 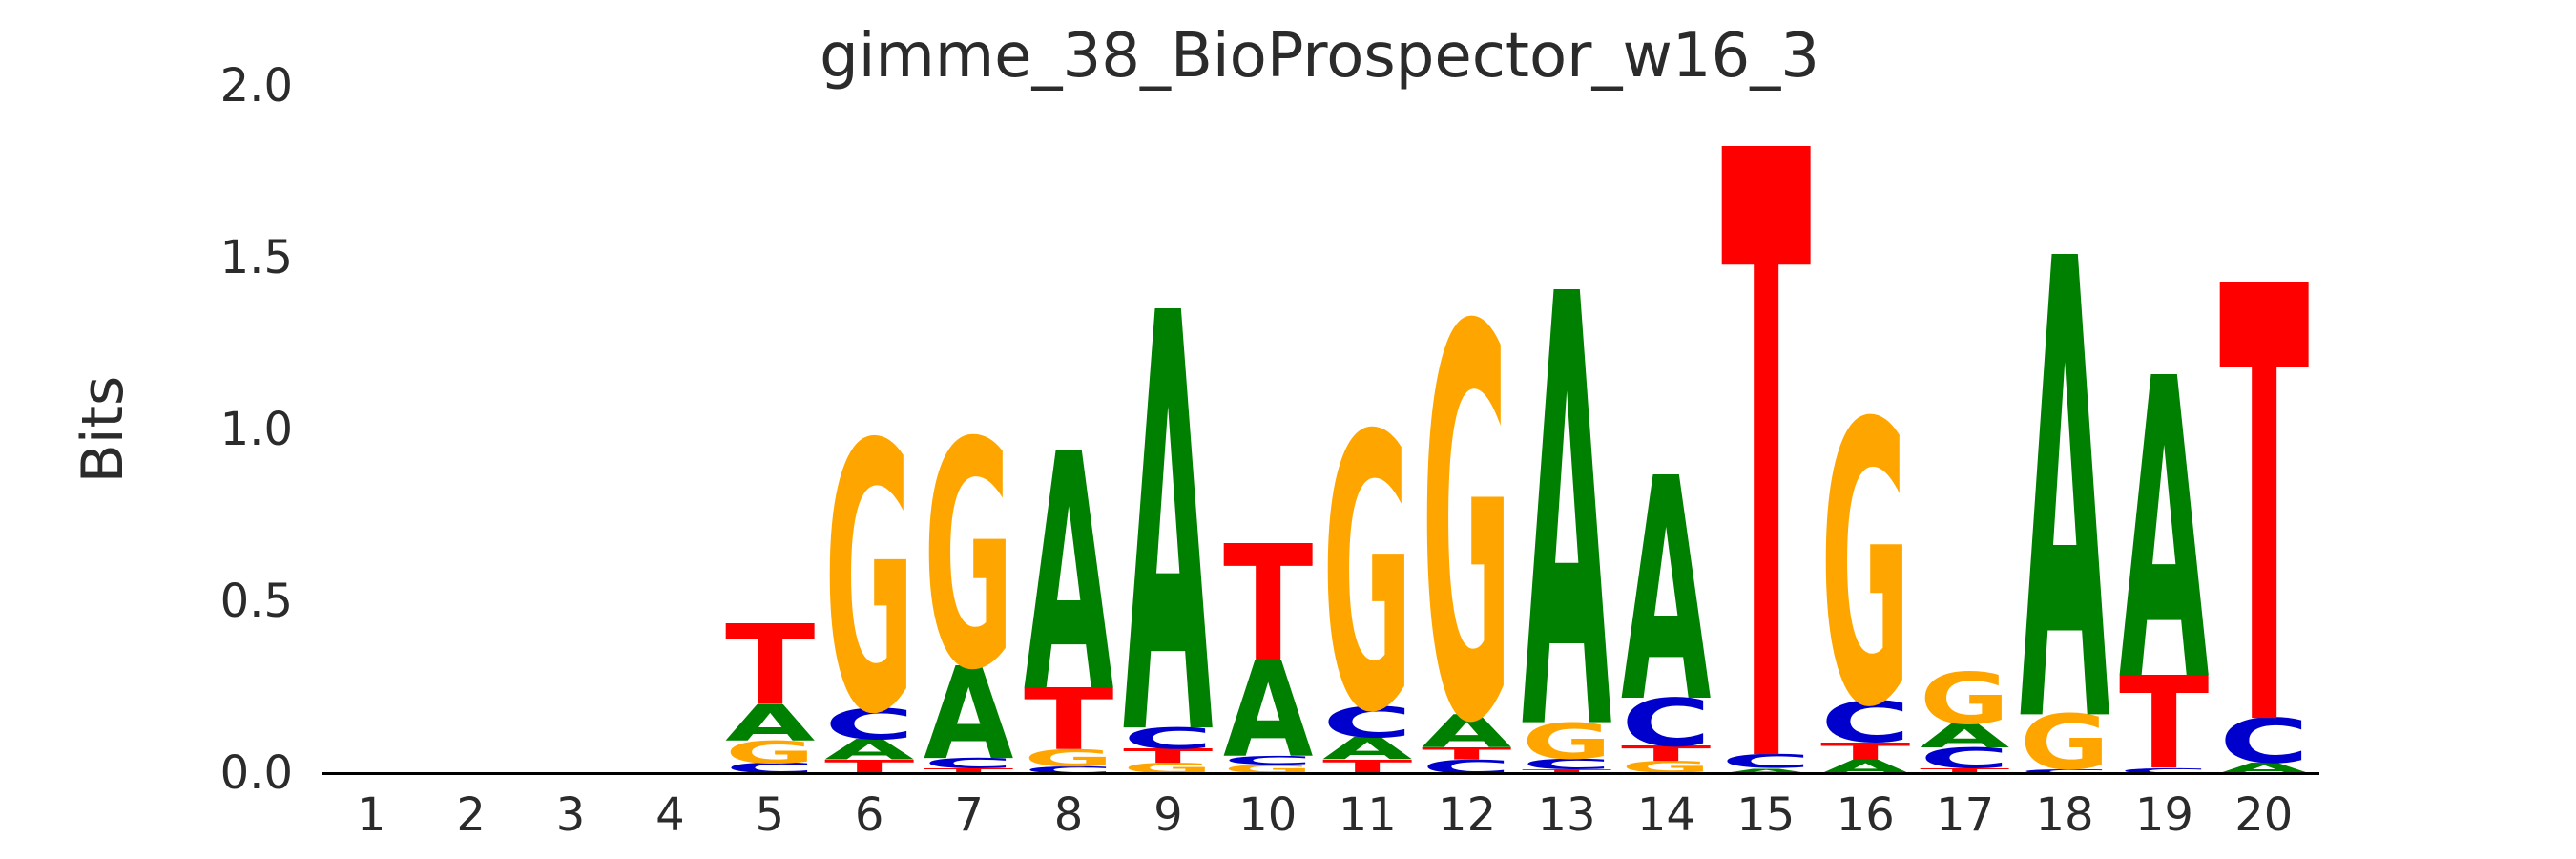 What do you see at coordinates (1467, 815) in the screenshot?
I see `x-tick-label-12: 12` at bounding box center [1467, 815].